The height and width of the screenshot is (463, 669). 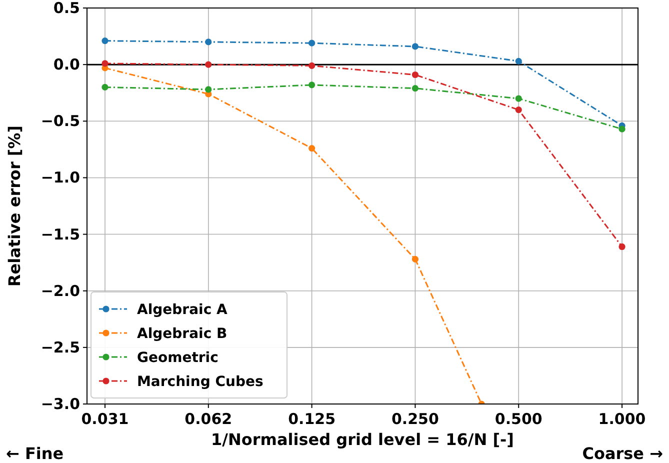 What do you see at coordinates (105, 419) in the screenshot?
I see `x-tick-label: 0.031` at bounding box center [105, 419].